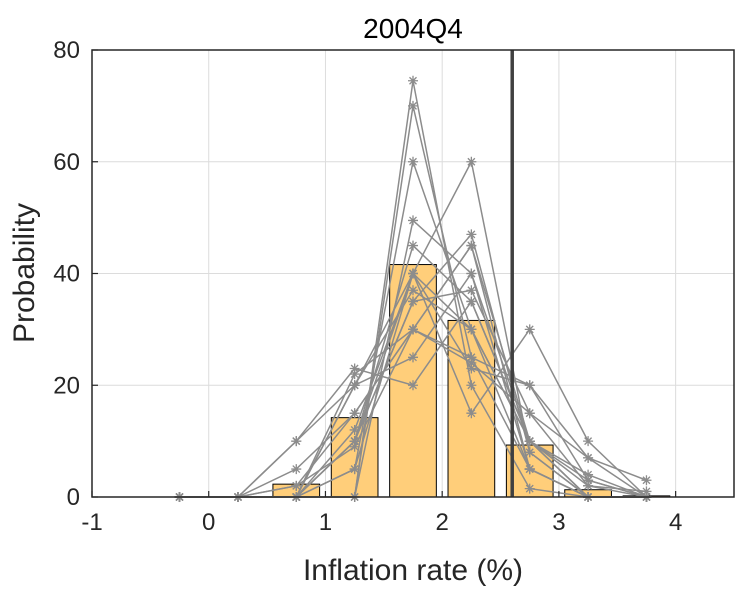  What do you see at coordinates (24, 273) in the screenshot?
I see `y-axis-label: Probability` at bounding box center [24, 273].